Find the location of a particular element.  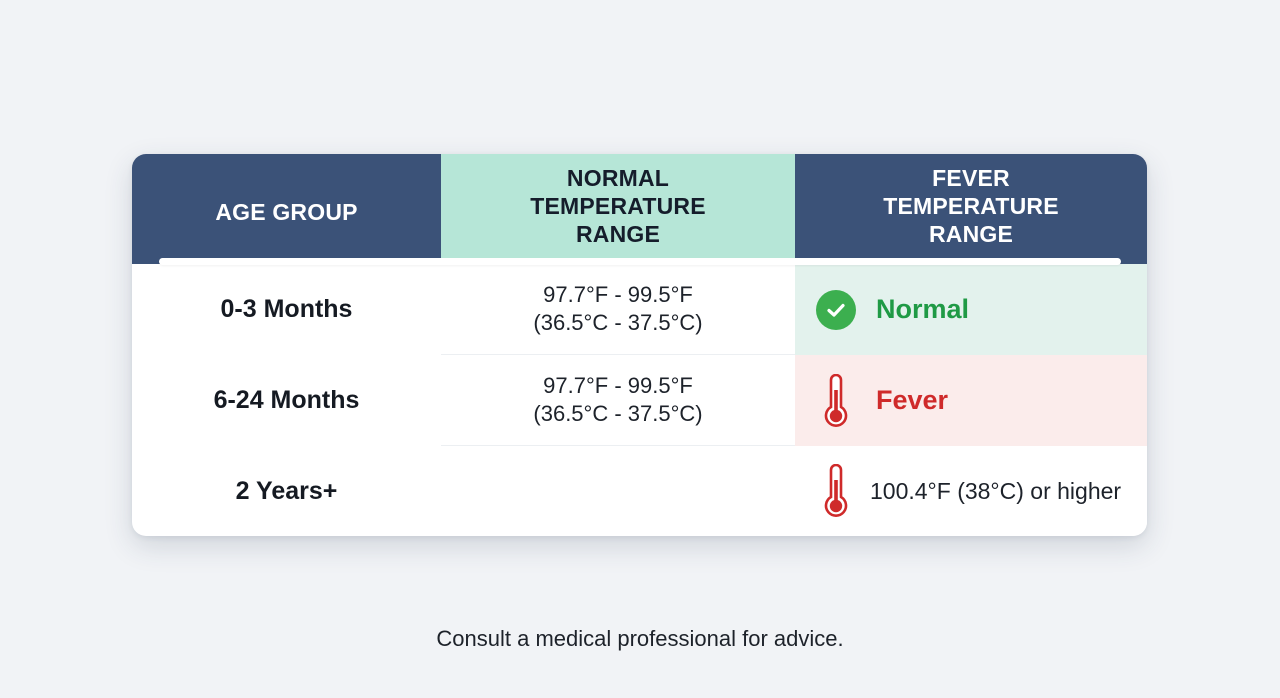

age-label: 6-24 Months is located at coordinates (286, 400).